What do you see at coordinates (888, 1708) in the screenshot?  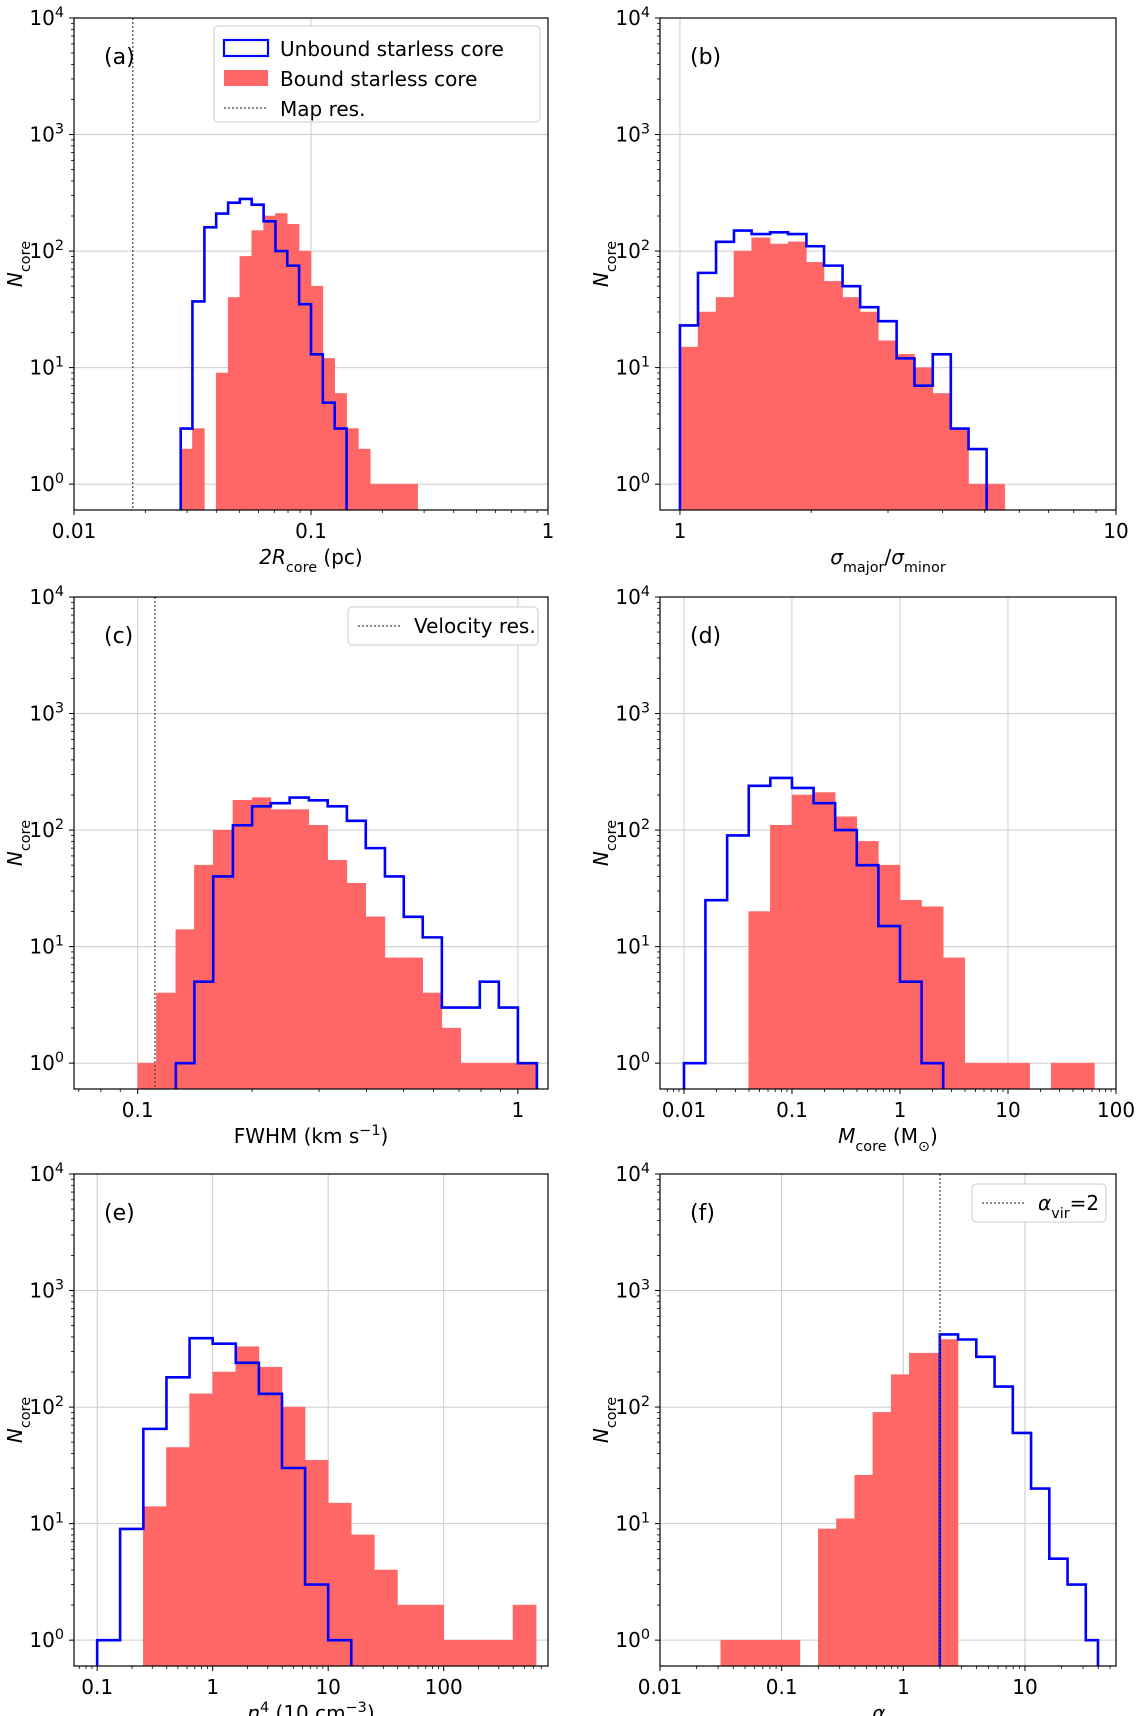 I see `x-axis-label: αvir` at bounding box center [888, 1708].